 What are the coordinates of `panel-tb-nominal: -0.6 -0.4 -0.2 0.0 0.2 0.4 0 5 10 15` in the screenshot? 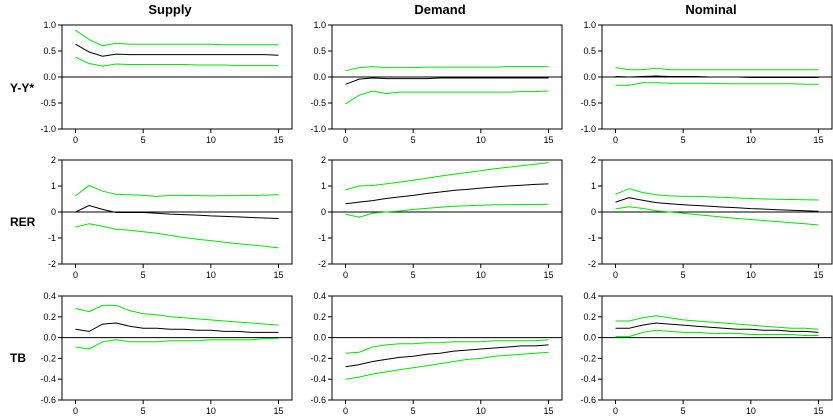 It's located at (706, 353).